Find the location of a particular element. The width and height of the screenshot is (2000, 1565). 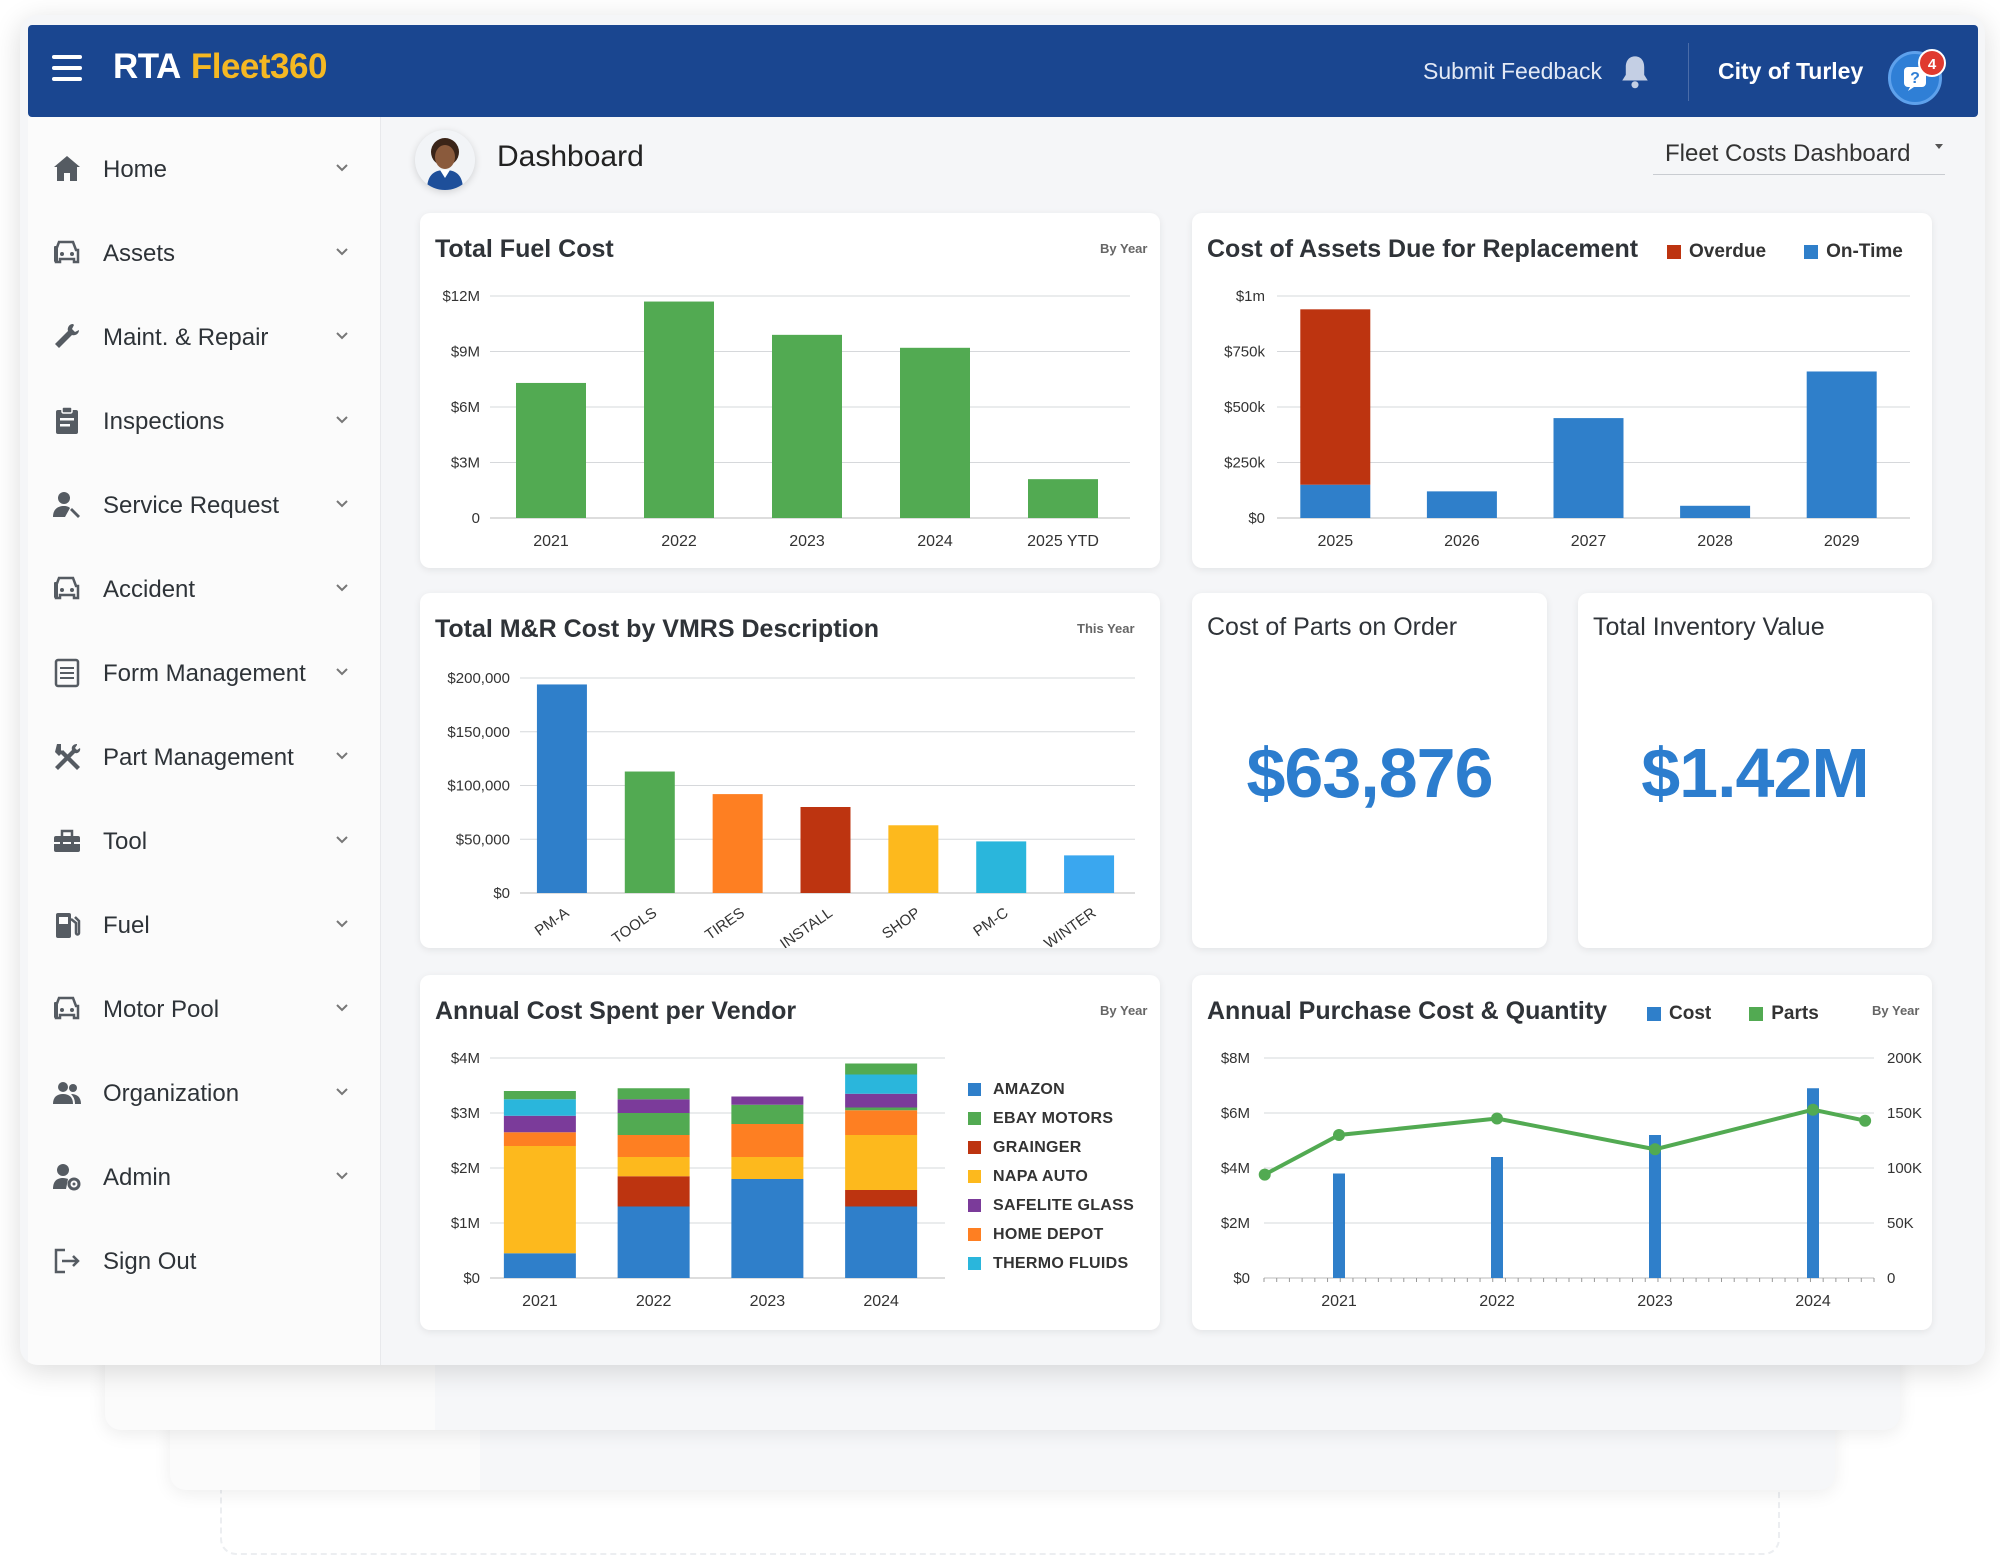

bar-segment-amazon-2023 is located at coordinates (767, 1228).